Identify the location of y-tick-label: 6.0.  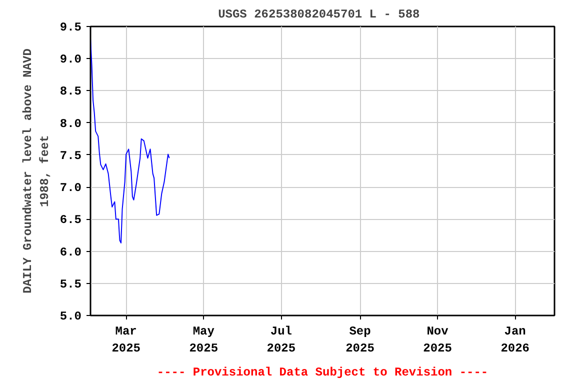
(71, 252).